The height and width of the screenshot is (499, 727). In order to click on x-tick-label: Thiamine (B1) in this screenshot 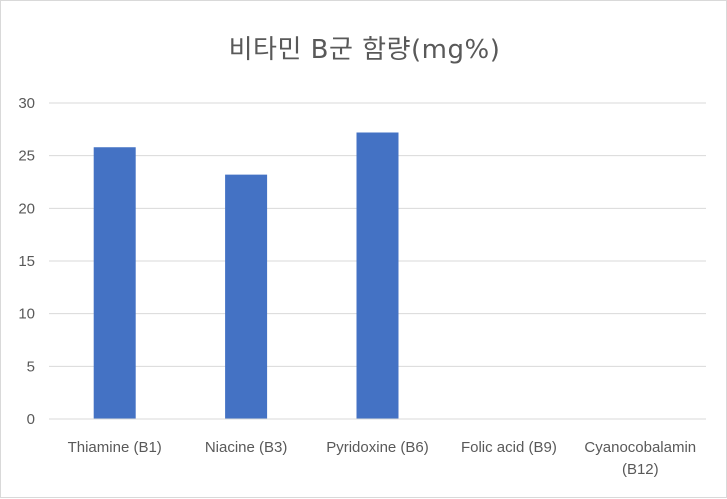, I will do `click(115, 447)`.